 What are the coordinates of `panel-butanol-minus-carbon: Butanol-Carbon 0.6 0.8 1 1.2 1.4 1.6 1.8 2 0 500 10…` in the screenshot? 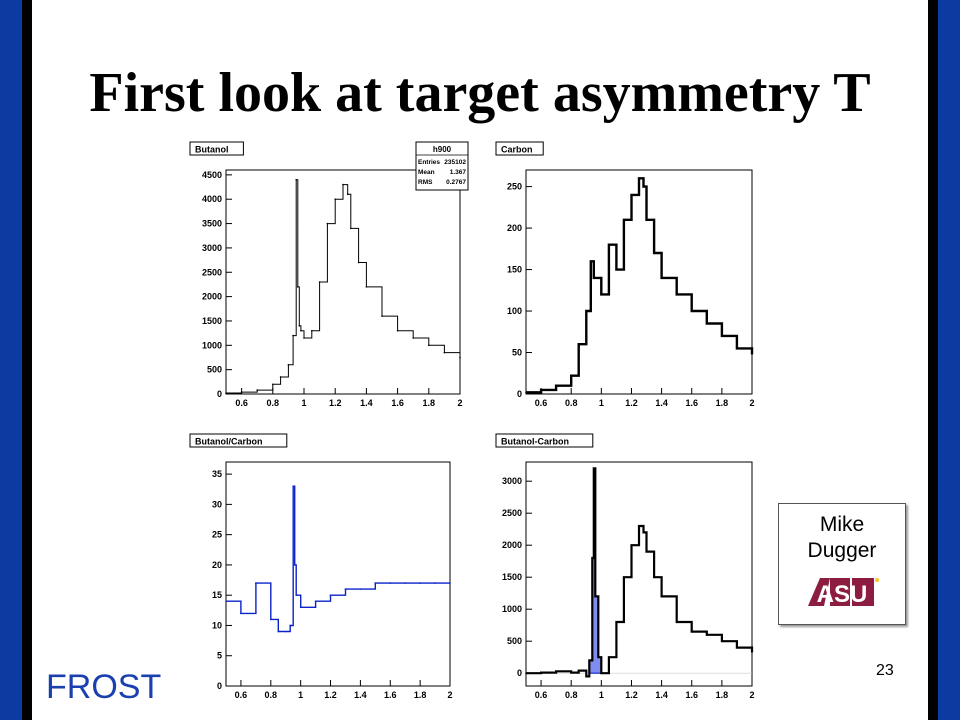 It's located at (625, 566).